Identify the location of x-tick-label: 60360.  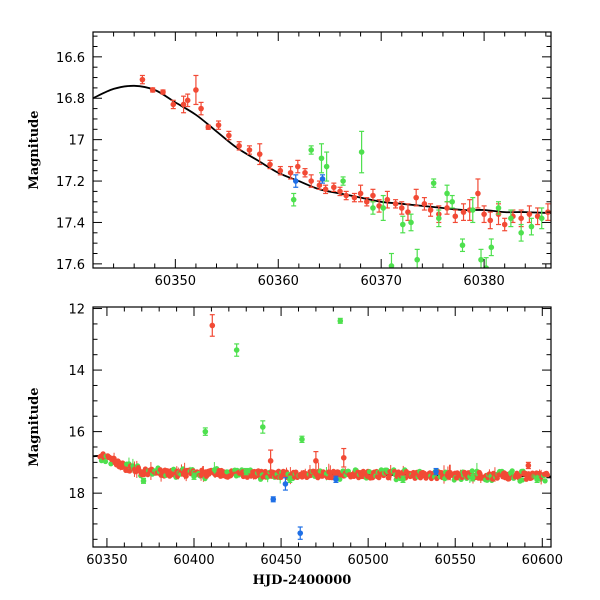
(278, 281).